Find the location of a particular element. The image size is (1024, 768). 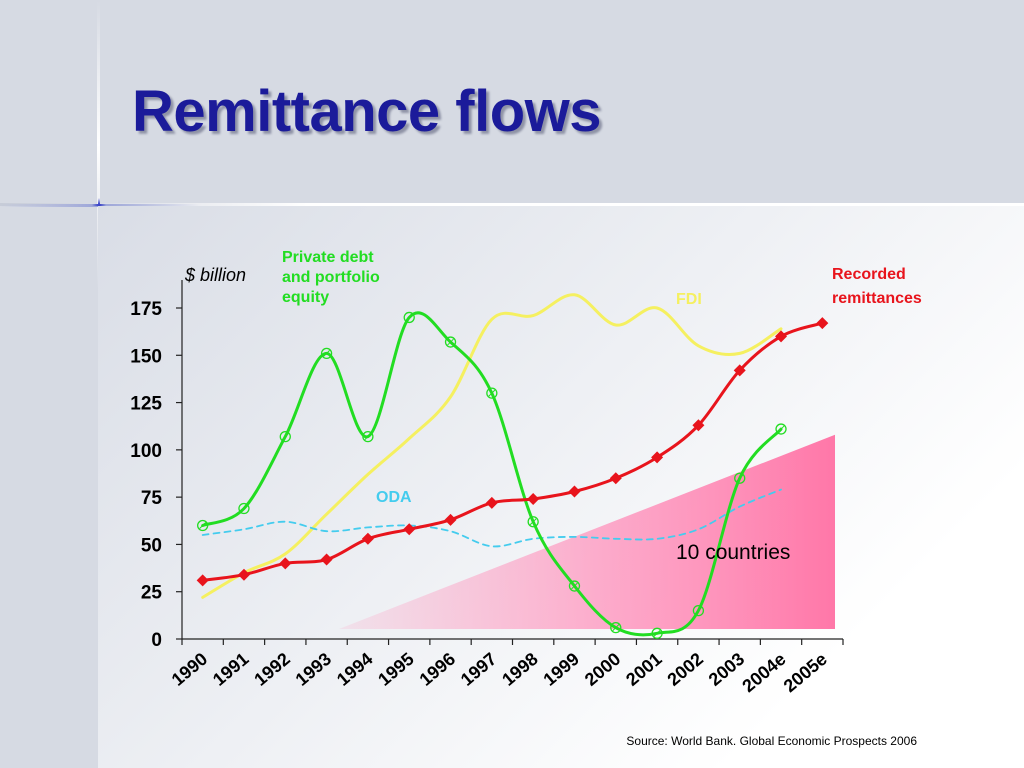

ten-countries-label: 10 countries is located at coordinates (733, 552).